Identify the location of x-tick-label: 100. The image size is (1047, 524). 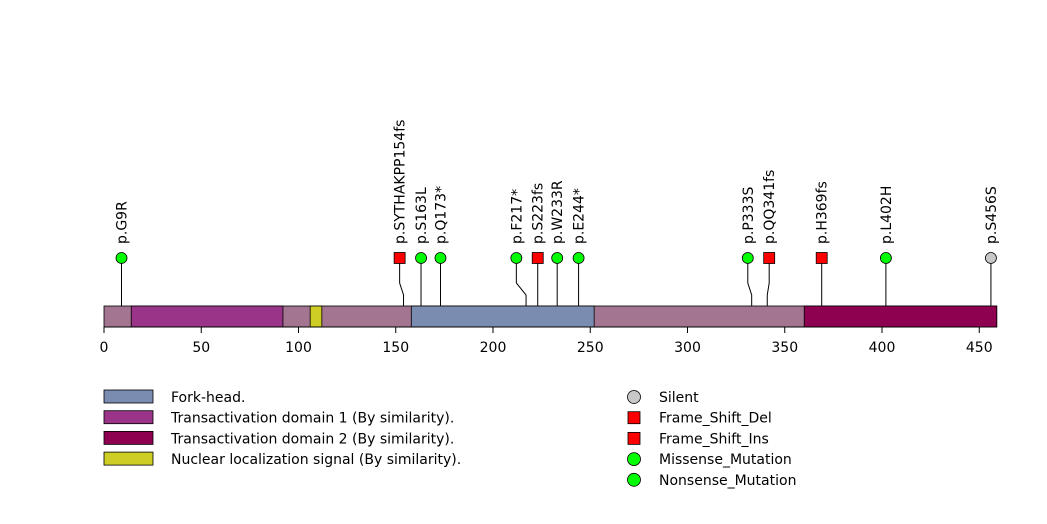
(298, 348).